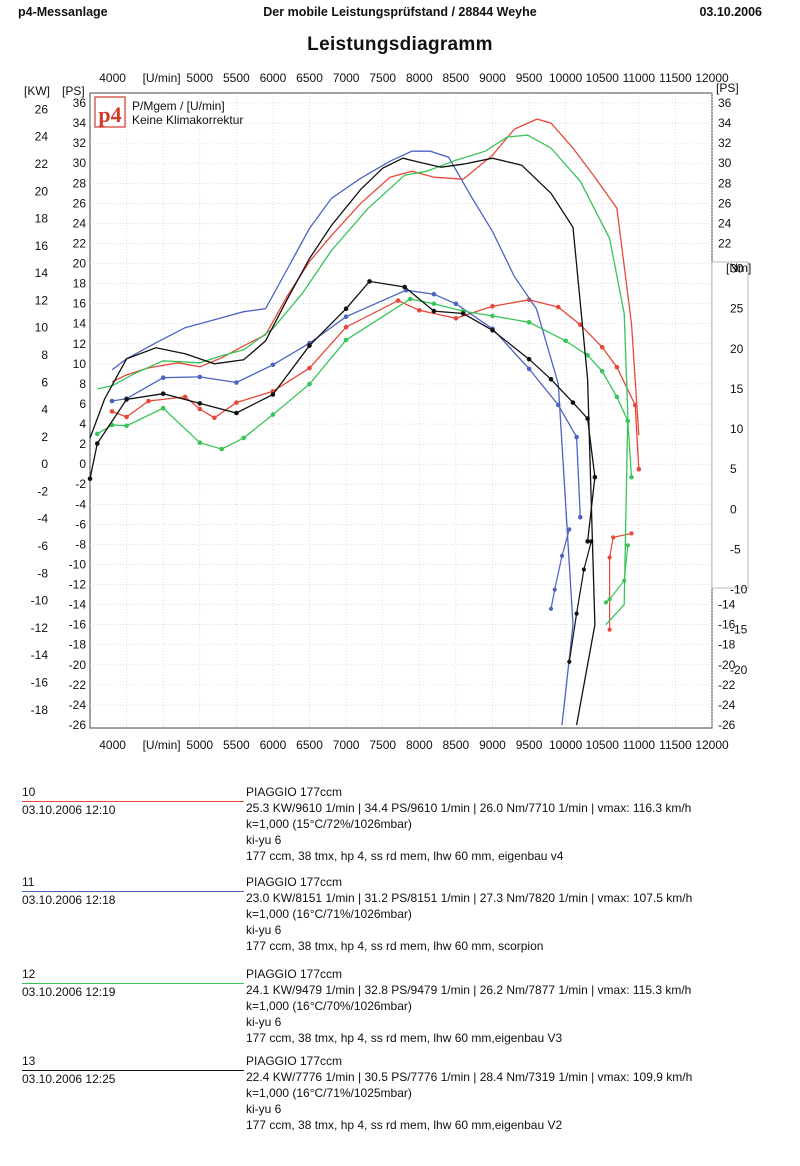 Image resolution: width=800 pixels, height=1166 pixels. Describe the element at coordinates (725, 223) in the screenshot. I see `ps-tick-label-right: 24` at that location.